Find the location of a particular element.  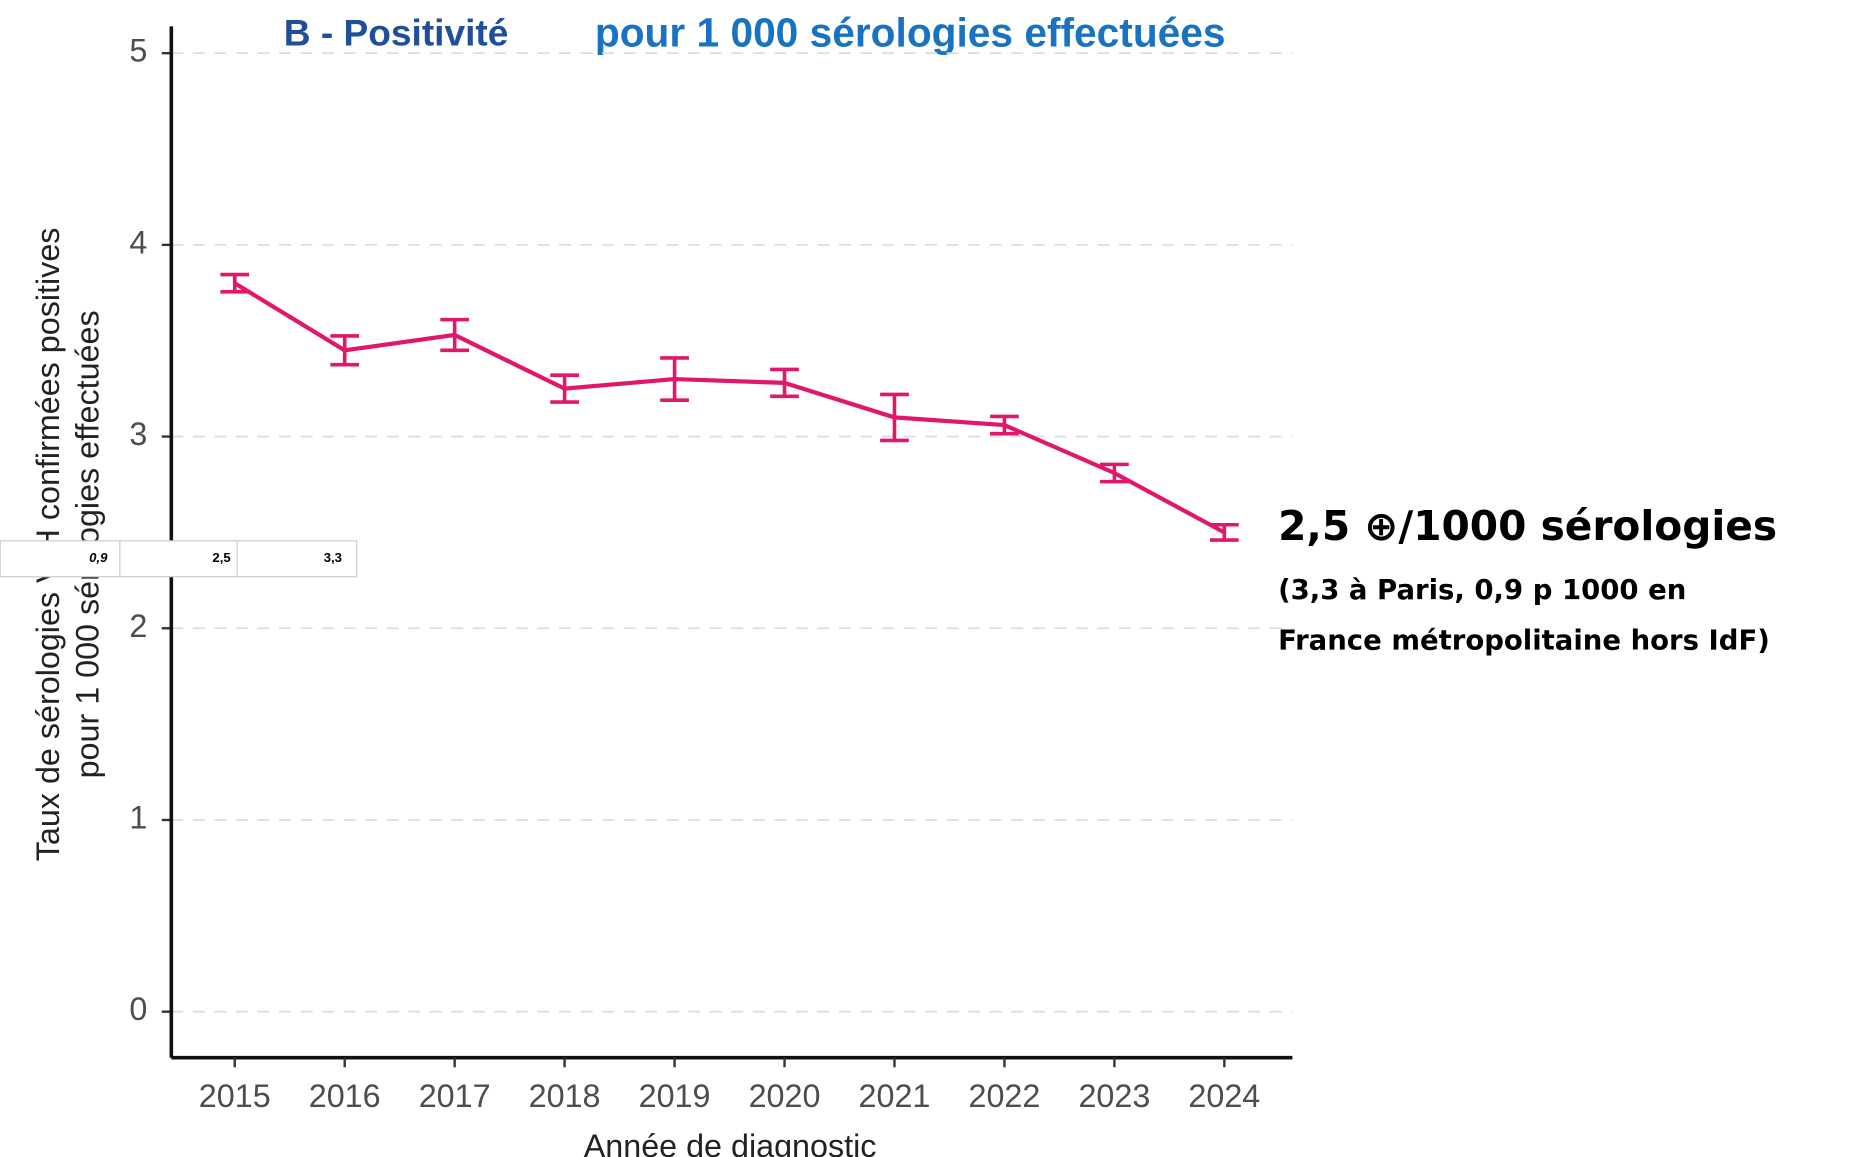

chart-subtitle: pour 1 000 sérologies effectuées is located at coordinates (910, 33).